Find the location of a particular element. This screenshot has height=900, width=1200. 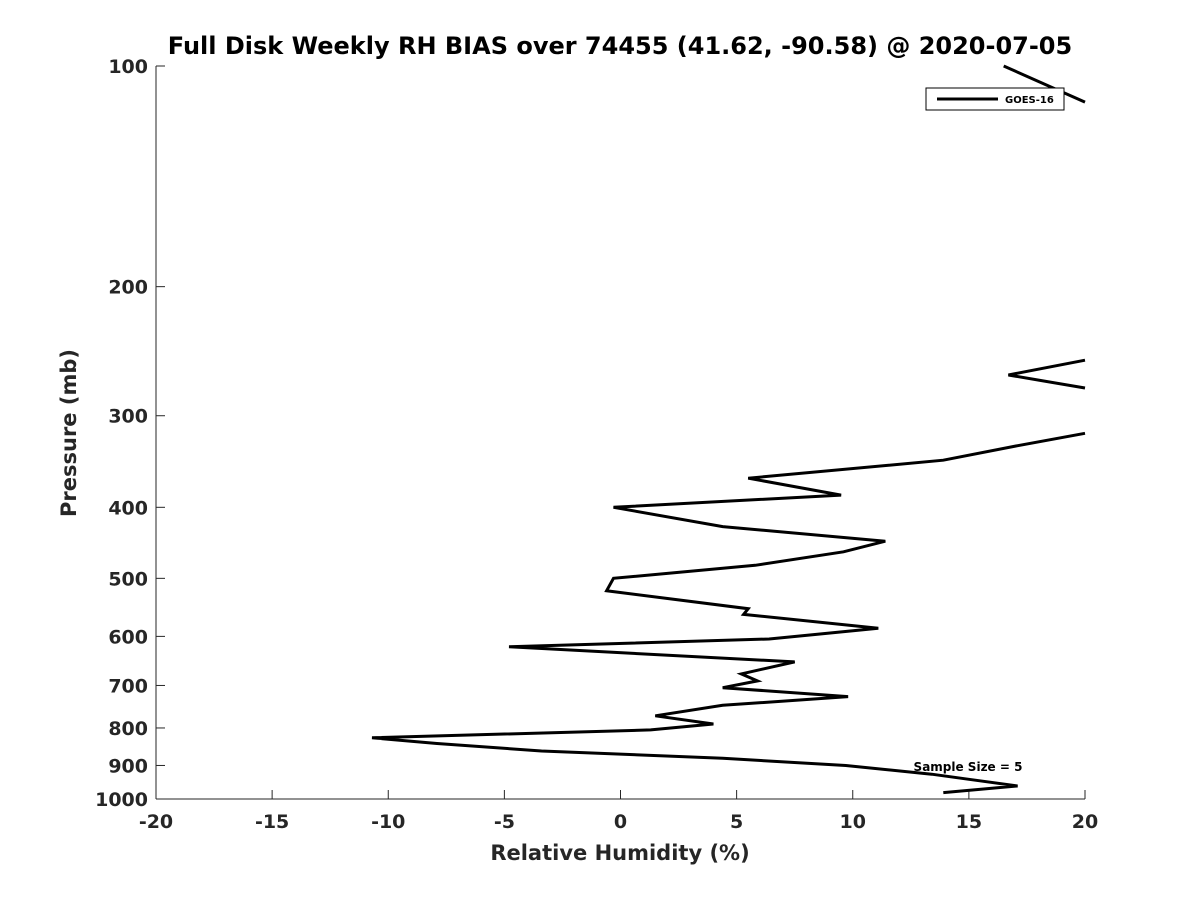

x-axis-label: Relative Humidity (%) is located at coordinates (619, 853).